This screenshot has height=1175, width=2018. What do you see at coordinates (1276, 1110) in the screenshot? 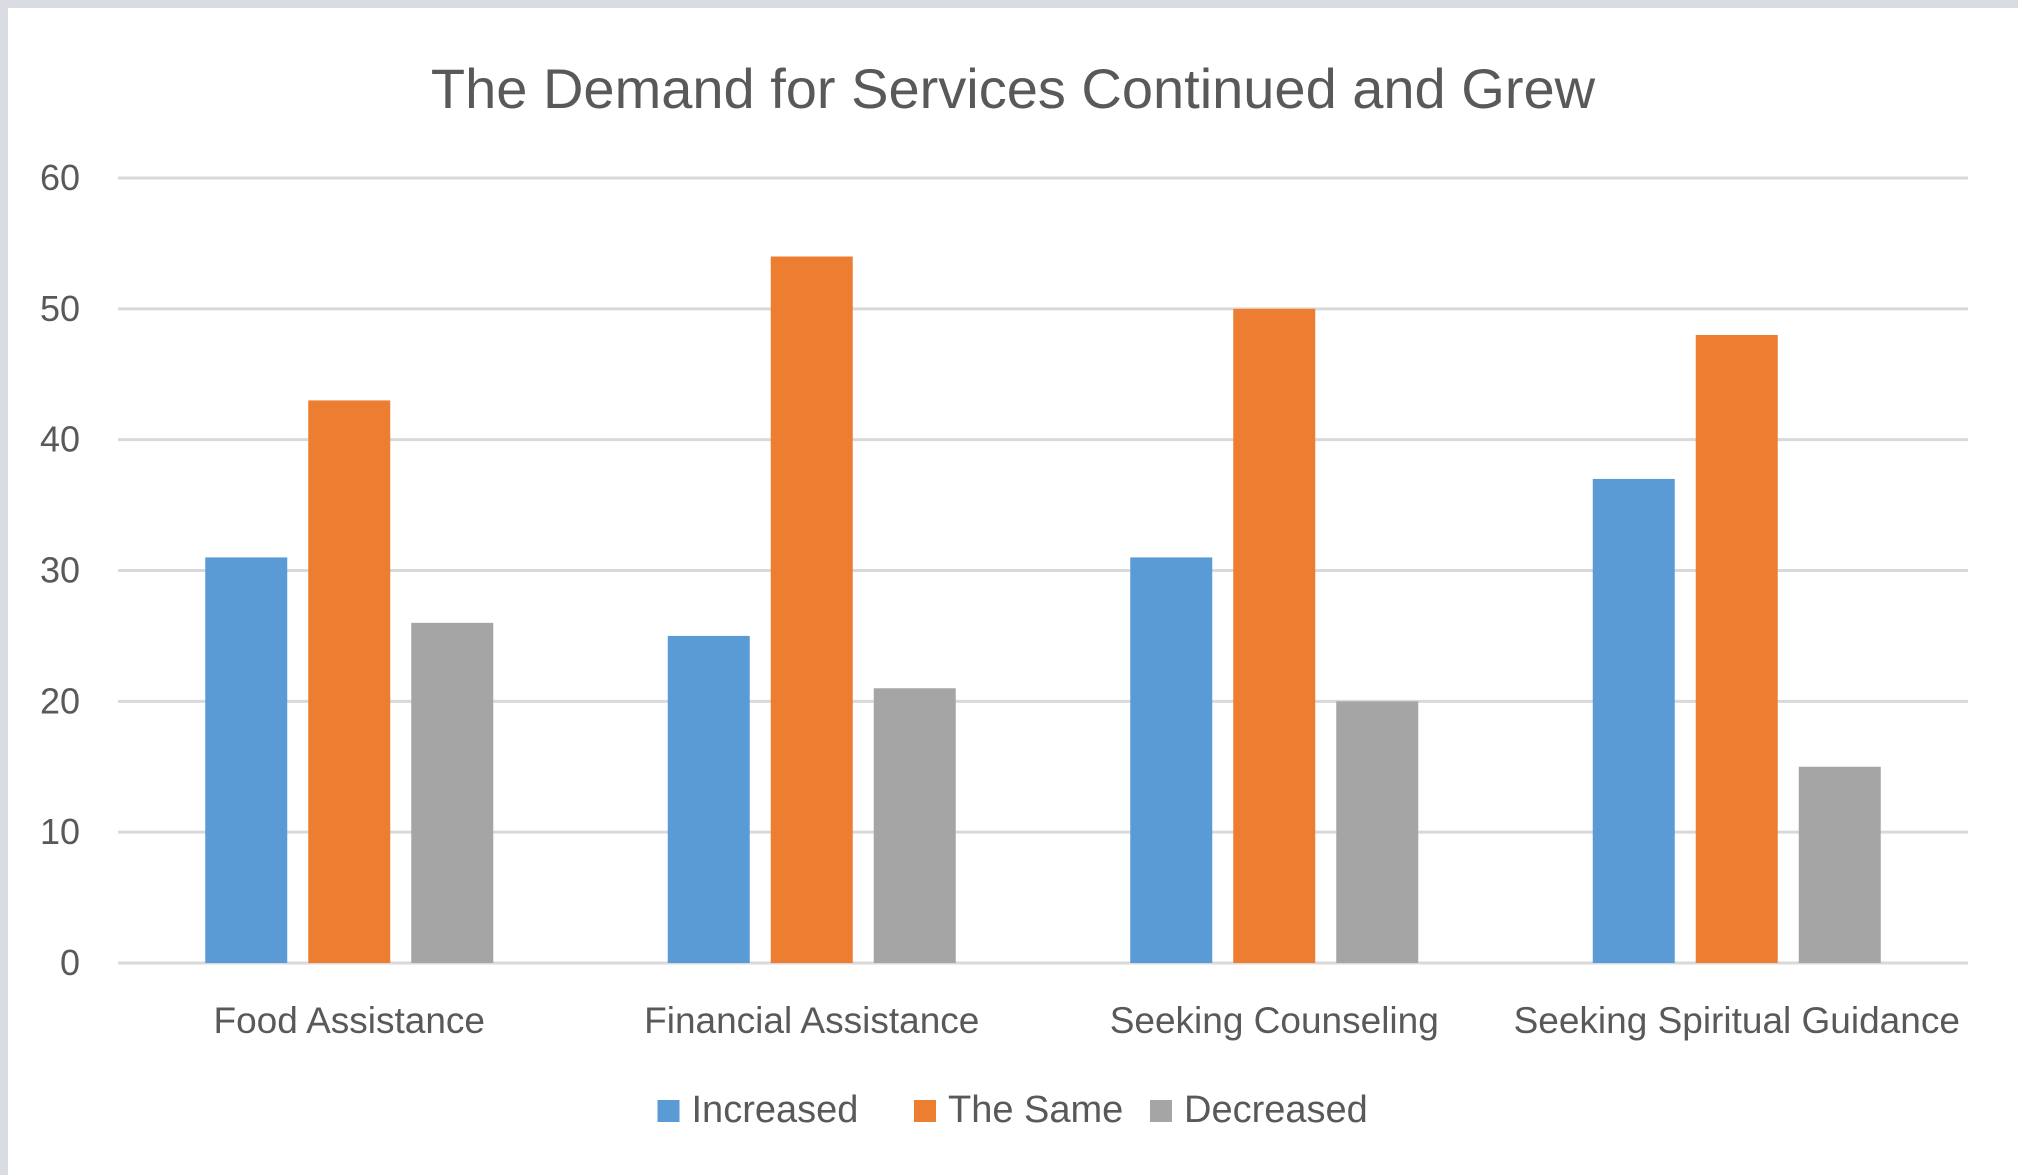
I see `legend-label: Decreased` at bounding box center [1276, 1110].